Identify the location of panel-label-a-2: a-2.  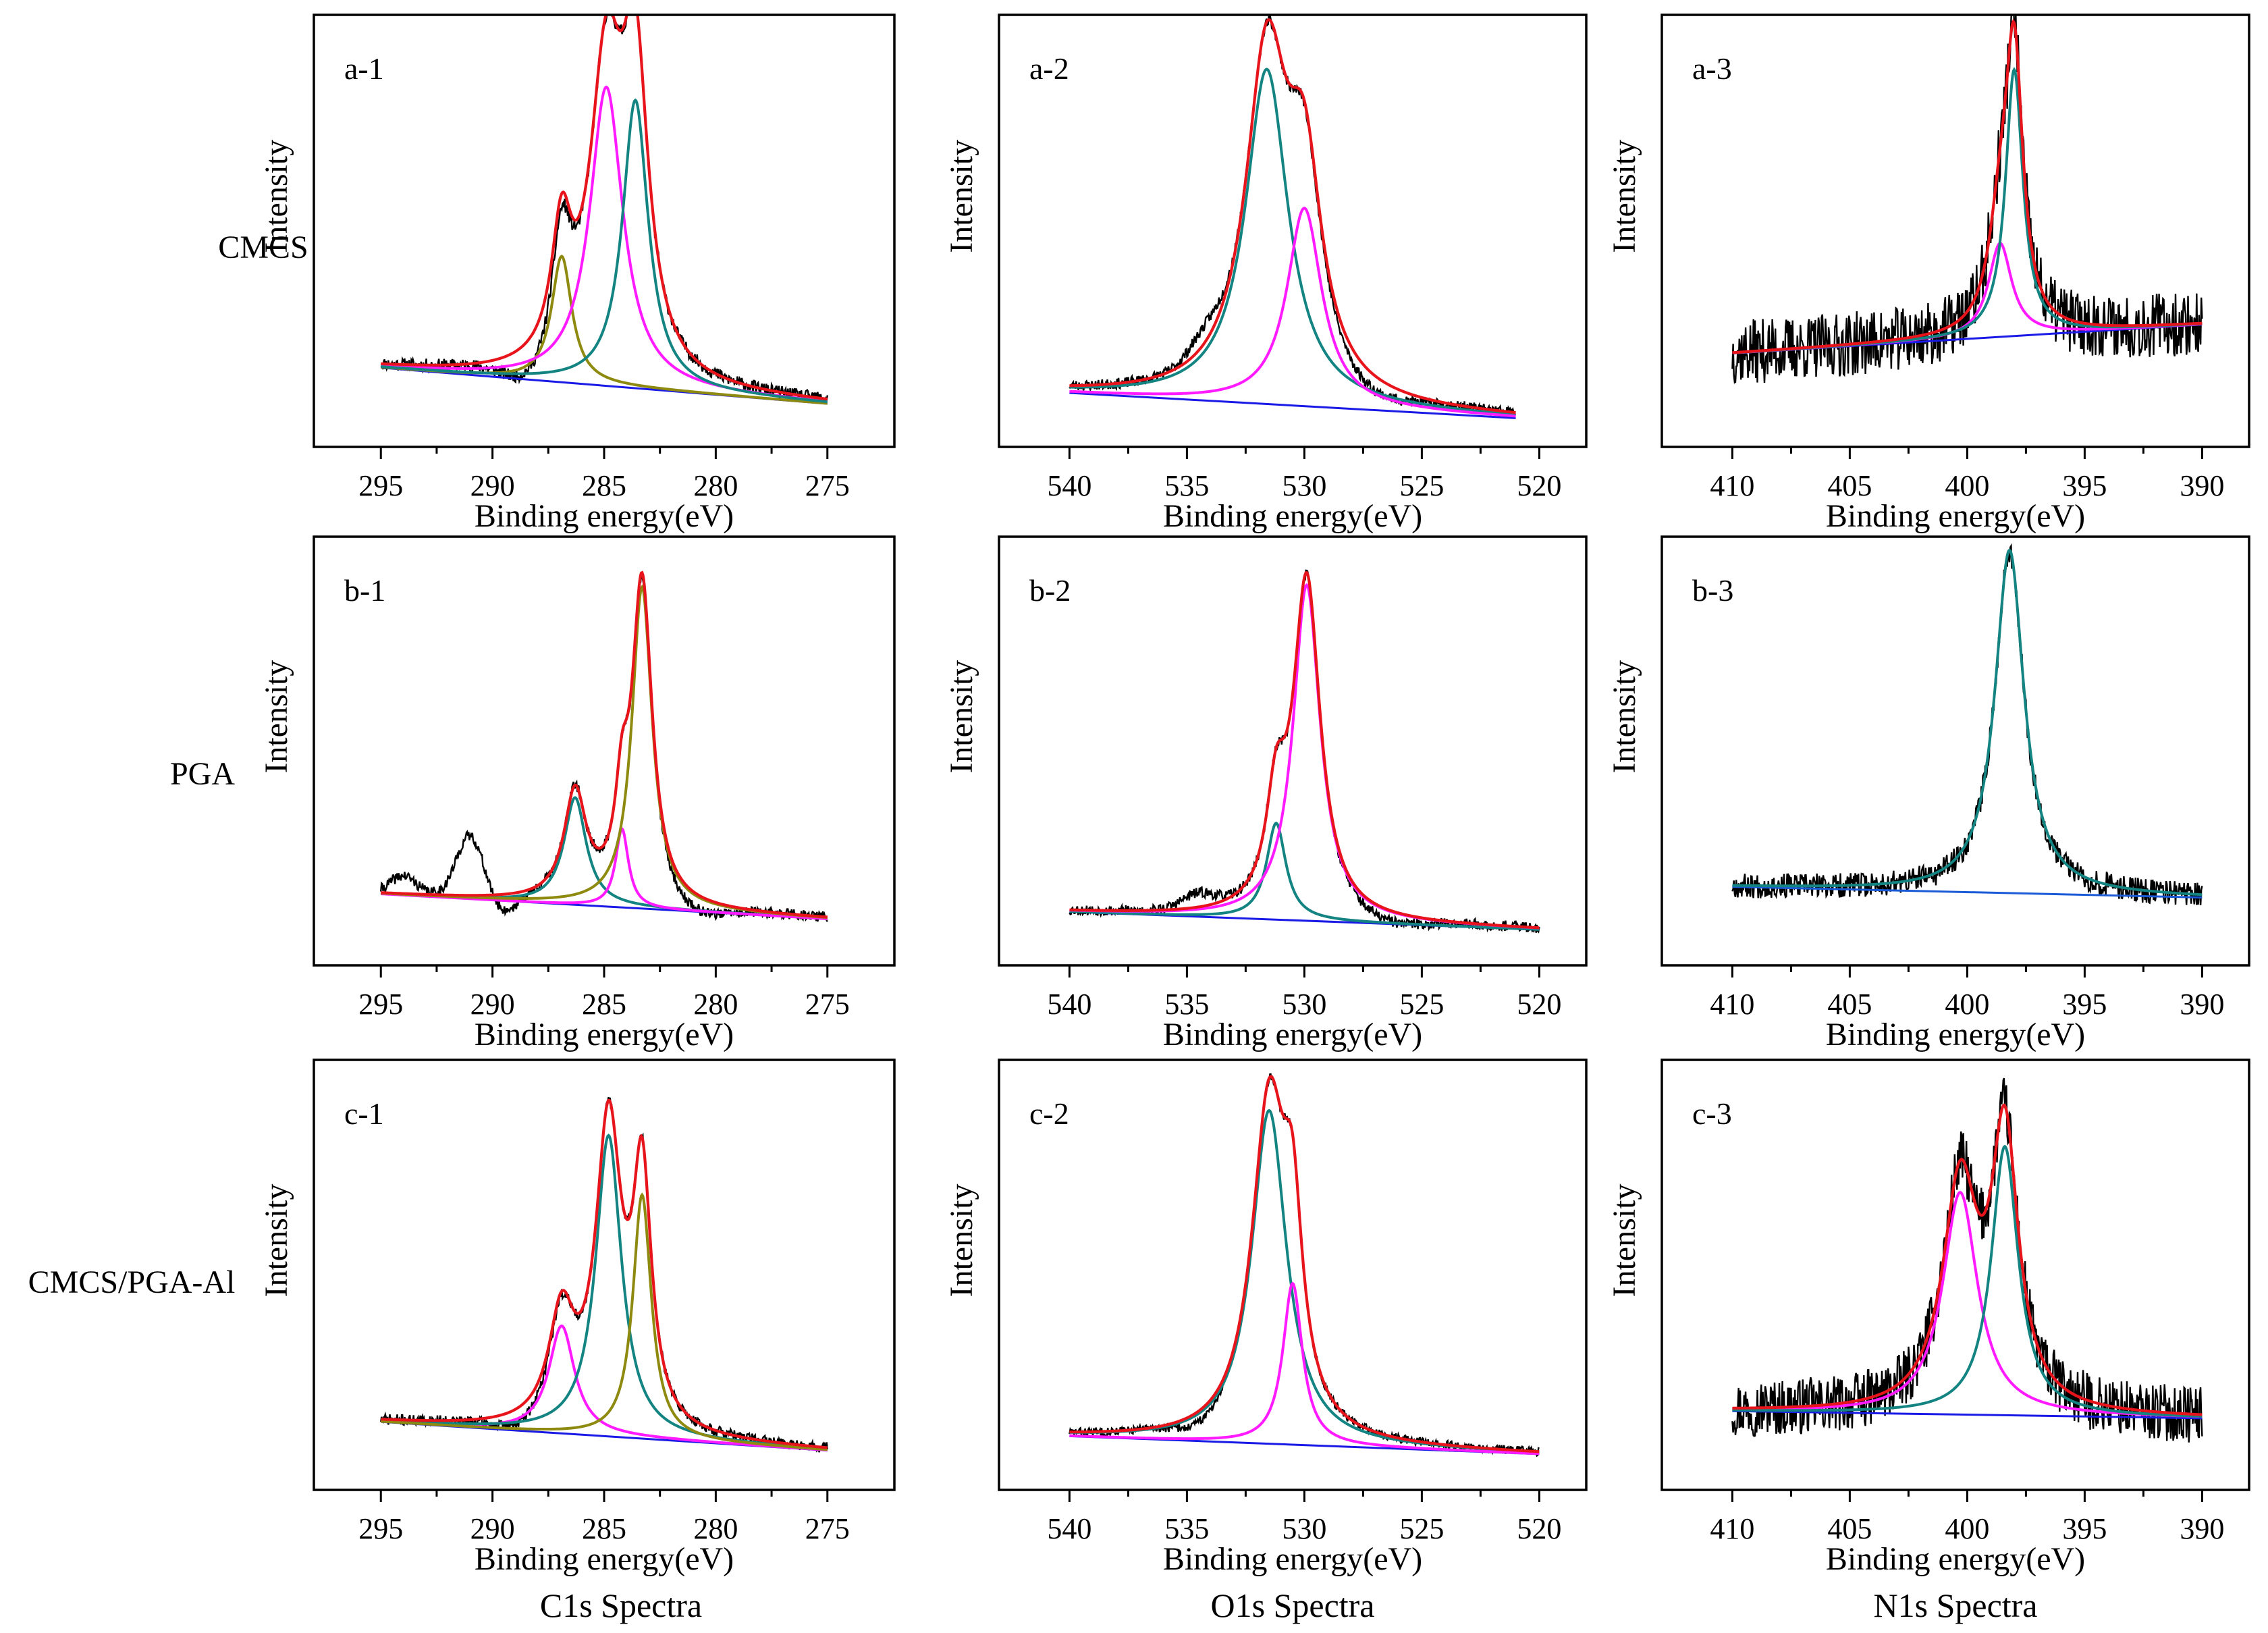
(1049, 69).